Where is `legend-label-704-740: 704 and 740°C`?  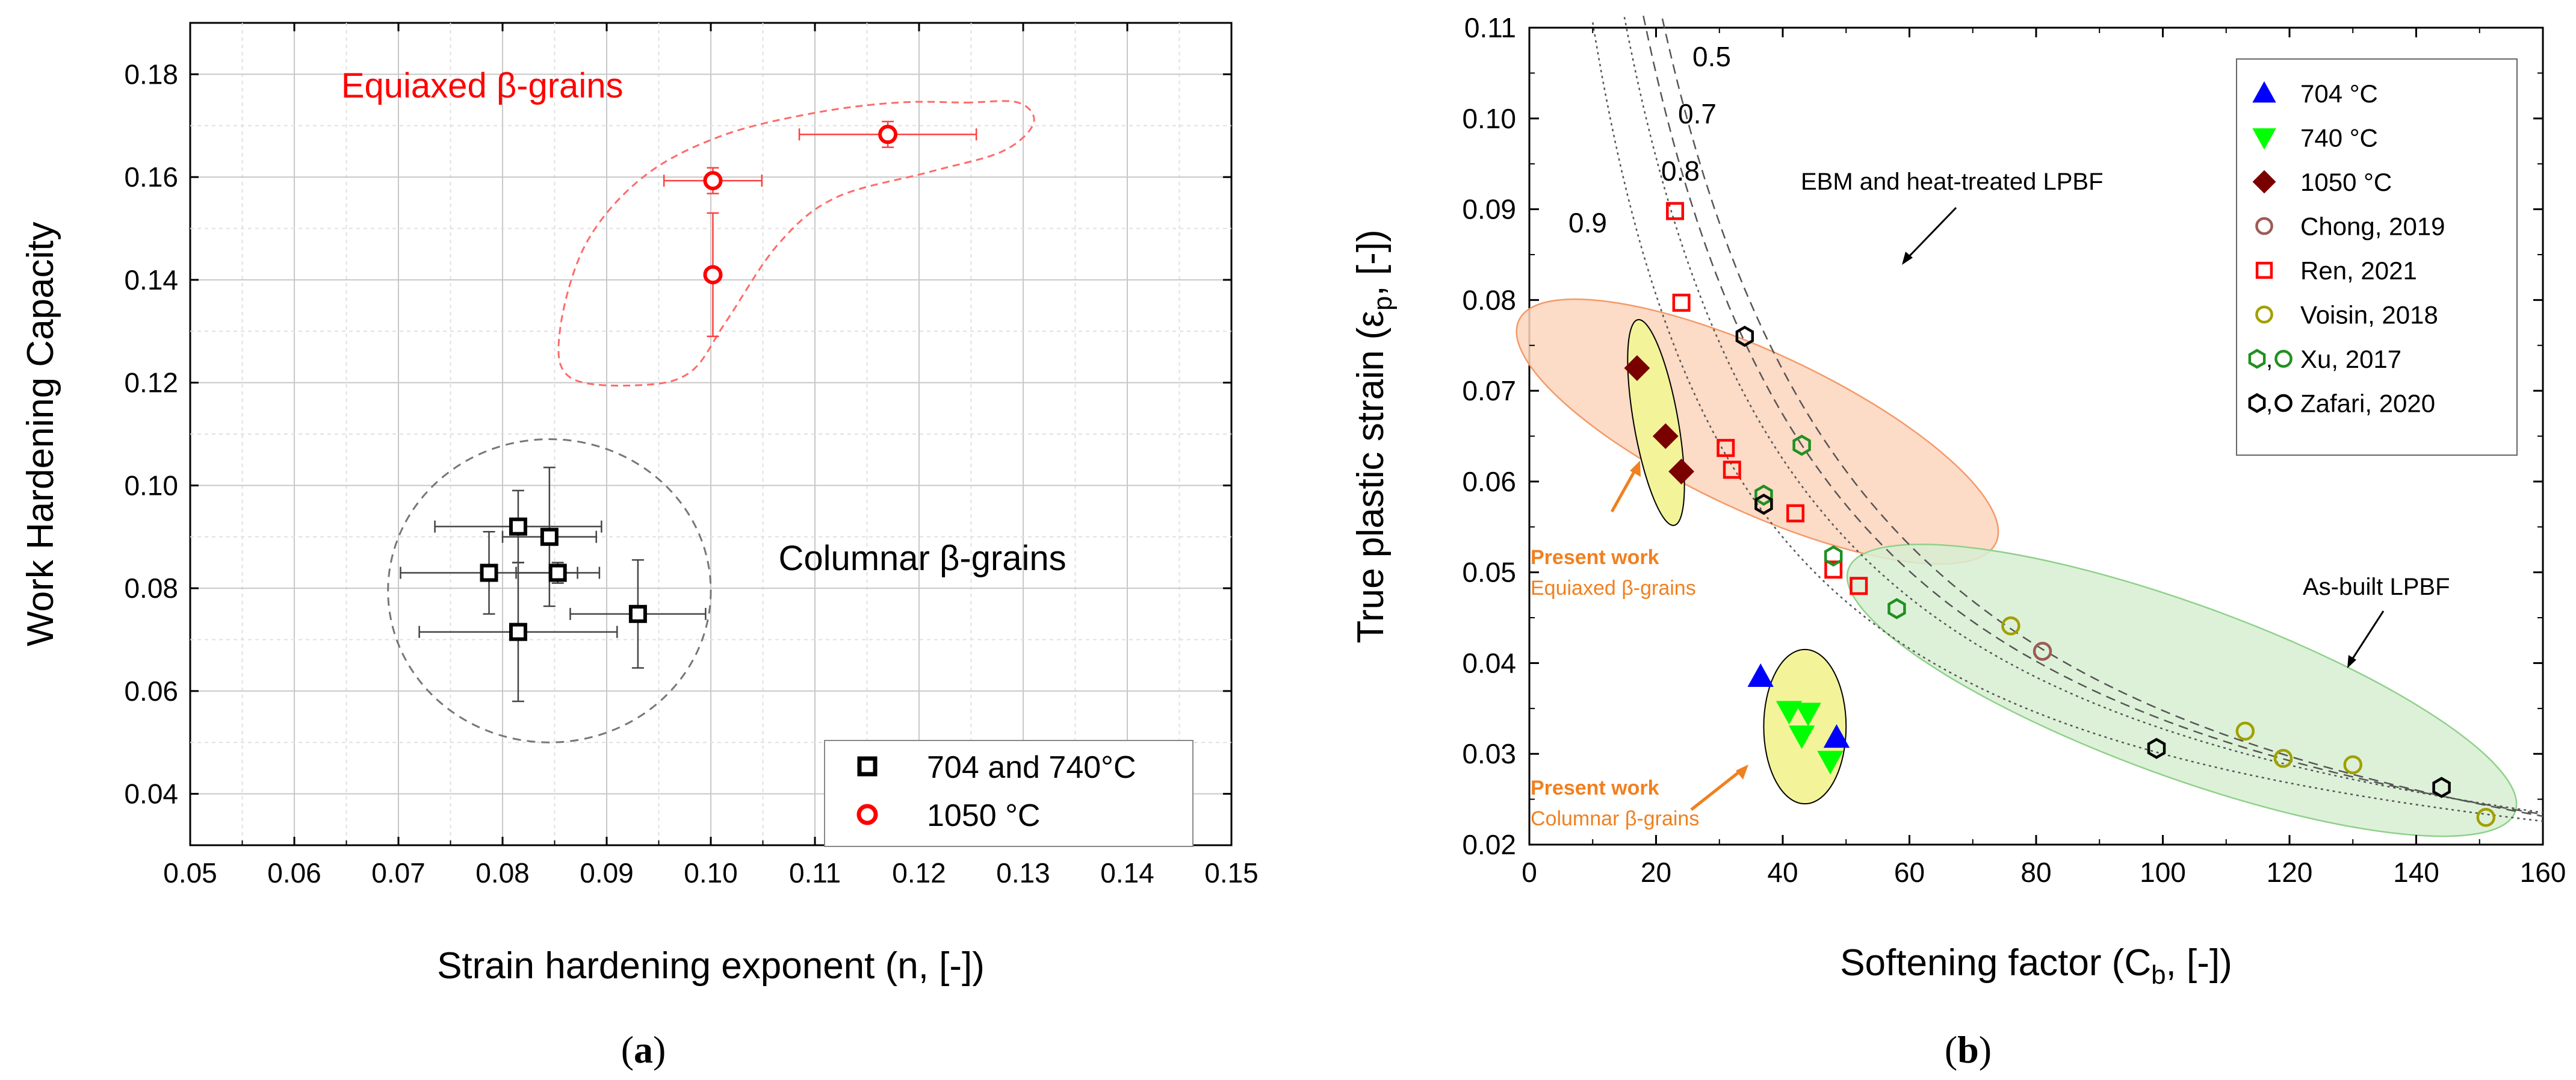 legend-label-704-740: 704 and 740°C is located at coordinates (1031, 768).